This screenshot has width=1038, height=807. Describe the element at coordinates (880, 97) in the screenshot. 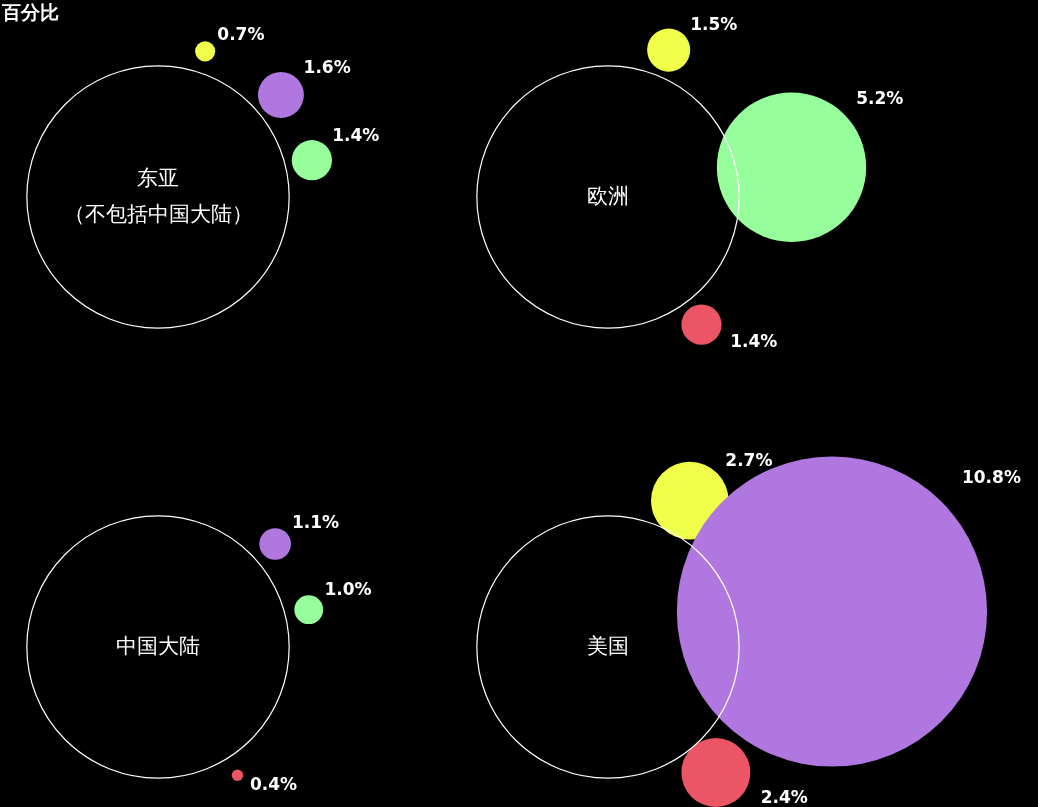

I see `data-label: 5.2%` at that location.